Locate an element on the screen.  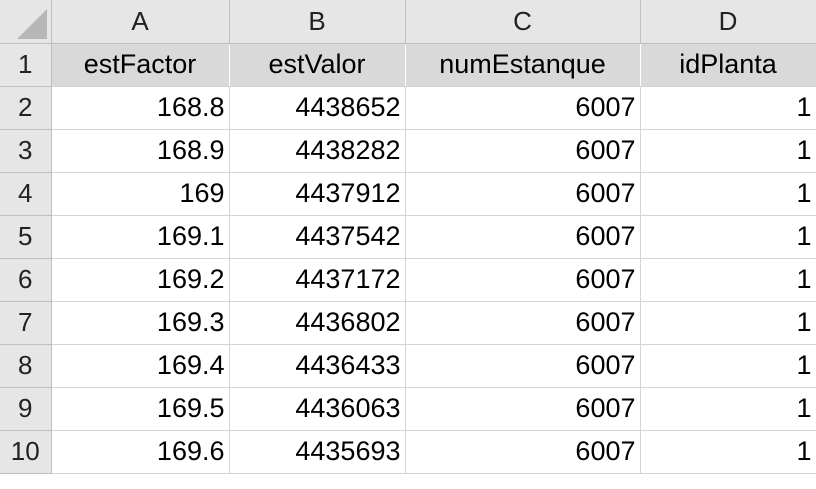
table-row: 7 169.3 4436802 6007 1 is located at coordinates (408, 323).